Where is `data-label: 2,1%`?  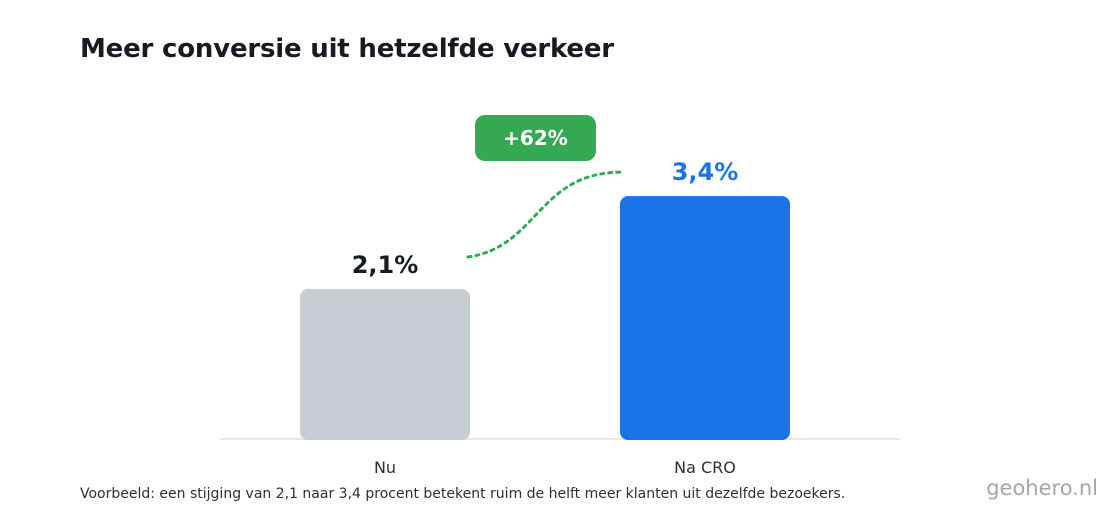 data-label: 2,1% is located at coordinates (385, 265).